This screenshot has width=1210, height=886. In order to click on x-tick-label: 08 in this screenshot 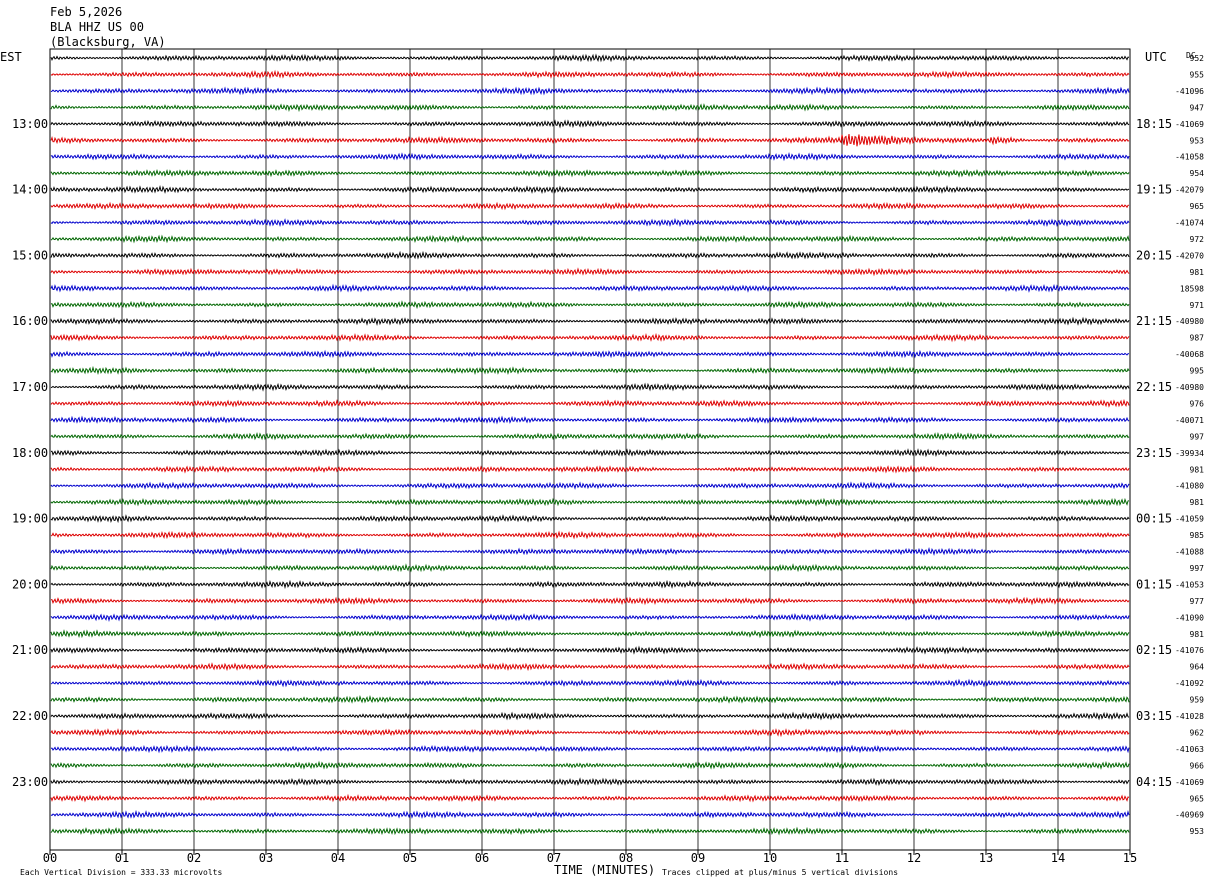, I will do `click(626, 858)`.